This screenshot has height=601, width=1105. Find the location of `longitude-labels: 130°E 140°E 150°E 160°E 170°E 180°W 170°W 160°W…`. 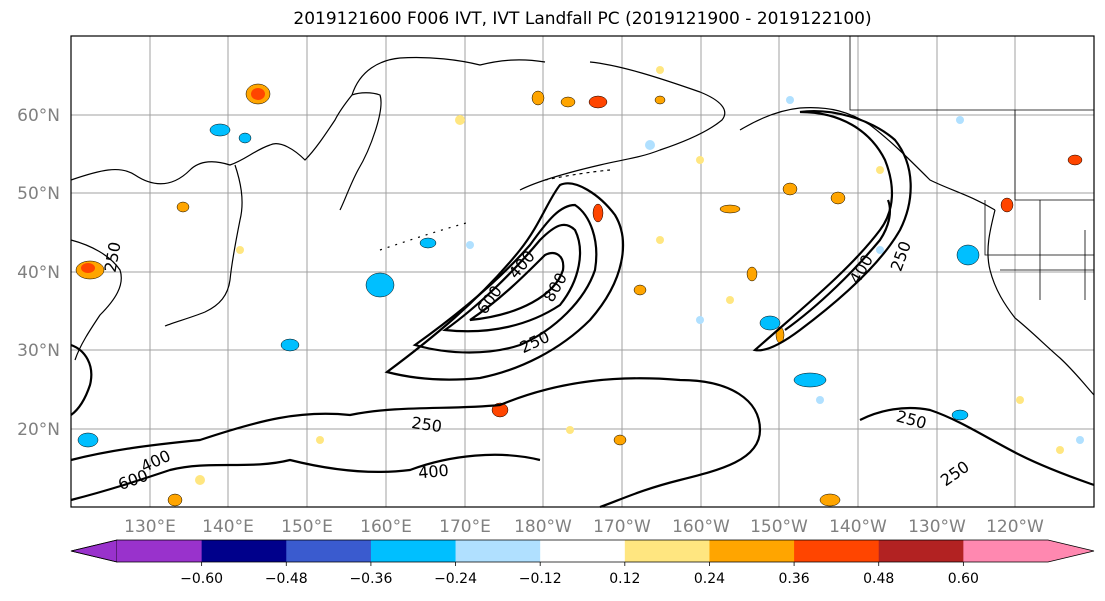

longitude-labels: 130°E 140°E 150°E 160°E 170°E 180°W 170°W 160°W… is located at coordinates (584, 527).